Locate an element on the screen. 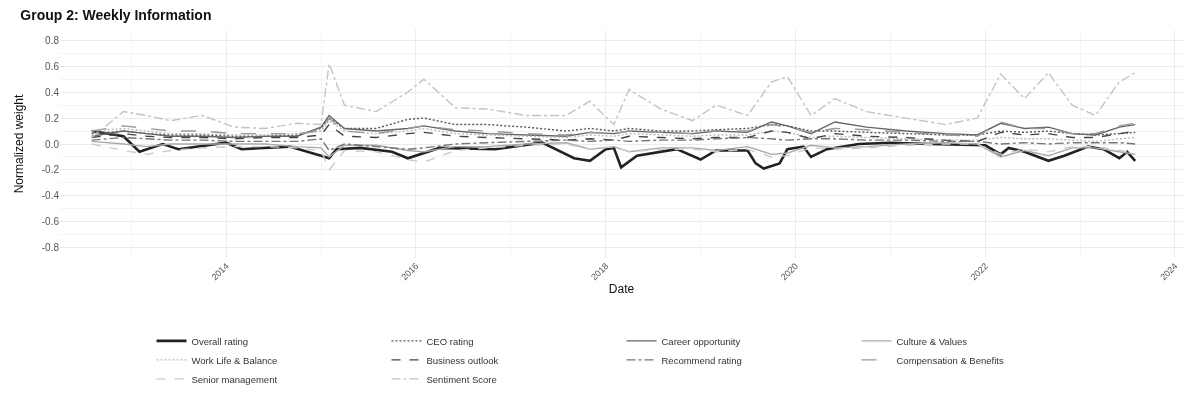 The image size is (1198, 405). y-tick-label: -0.2 is located at coordinates (50, 170).